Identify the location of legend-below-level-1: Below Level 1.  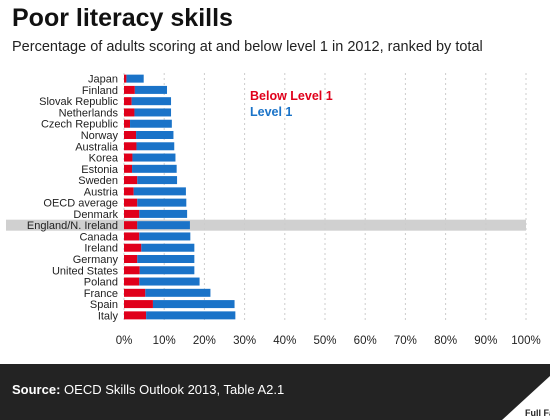
(291, 96).